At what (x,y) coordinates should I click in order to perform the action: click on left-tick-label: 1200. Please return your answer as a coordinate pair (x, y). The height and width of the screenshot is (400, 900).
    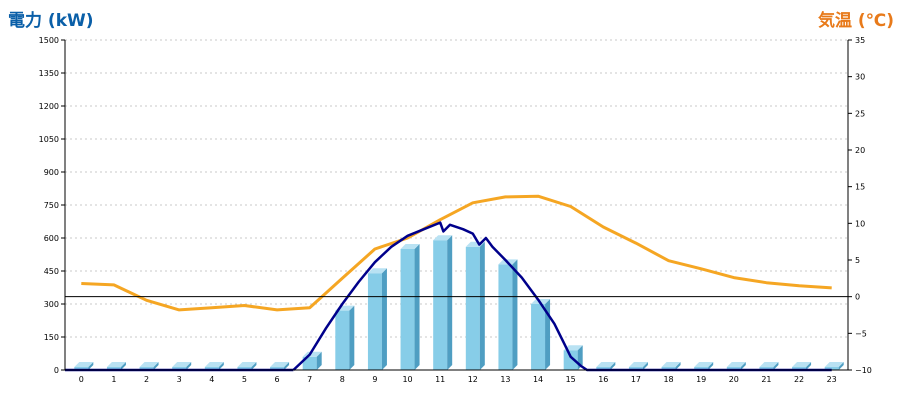
    Looking at the image, I should click on (49, 106).